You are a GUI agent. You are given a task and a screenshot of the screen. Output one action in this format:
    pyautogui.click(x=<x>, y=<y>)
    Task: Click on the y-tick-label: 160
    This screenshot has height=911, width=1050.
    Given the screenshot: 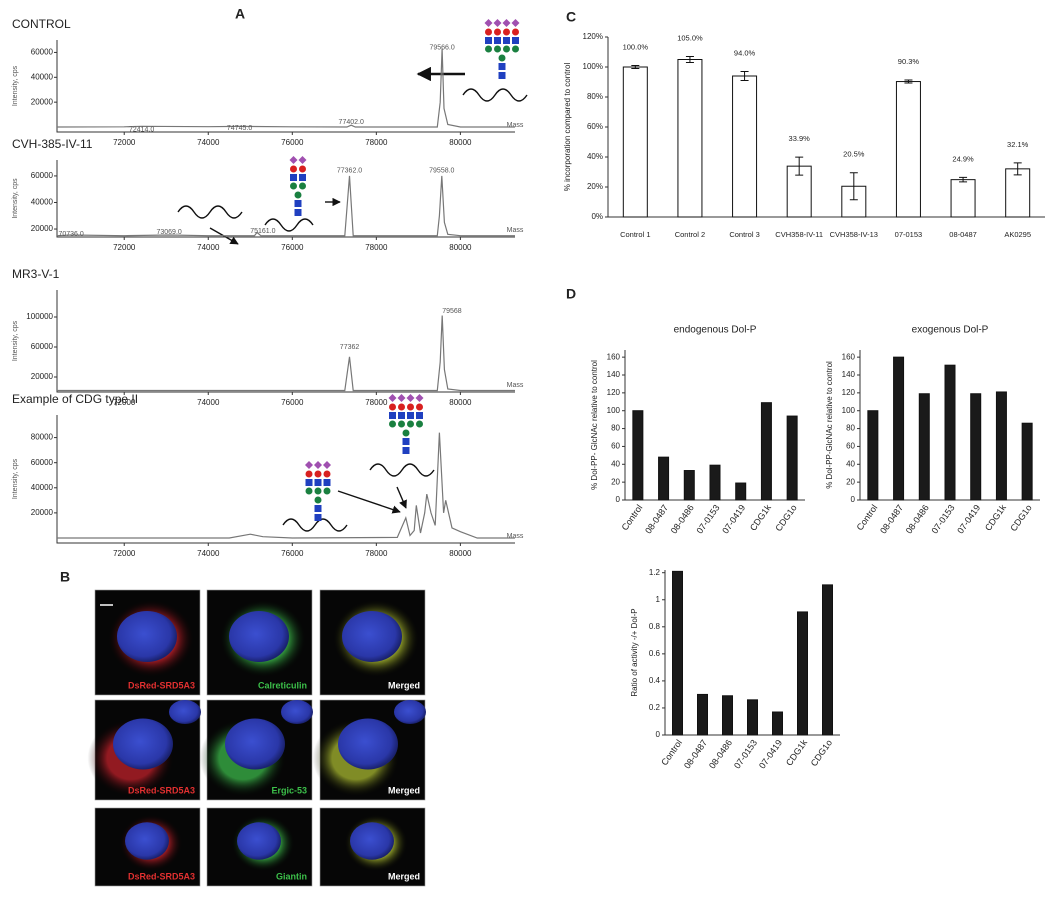 What is the action you would take?
    pyautogui.click(x=614, y=356)
    